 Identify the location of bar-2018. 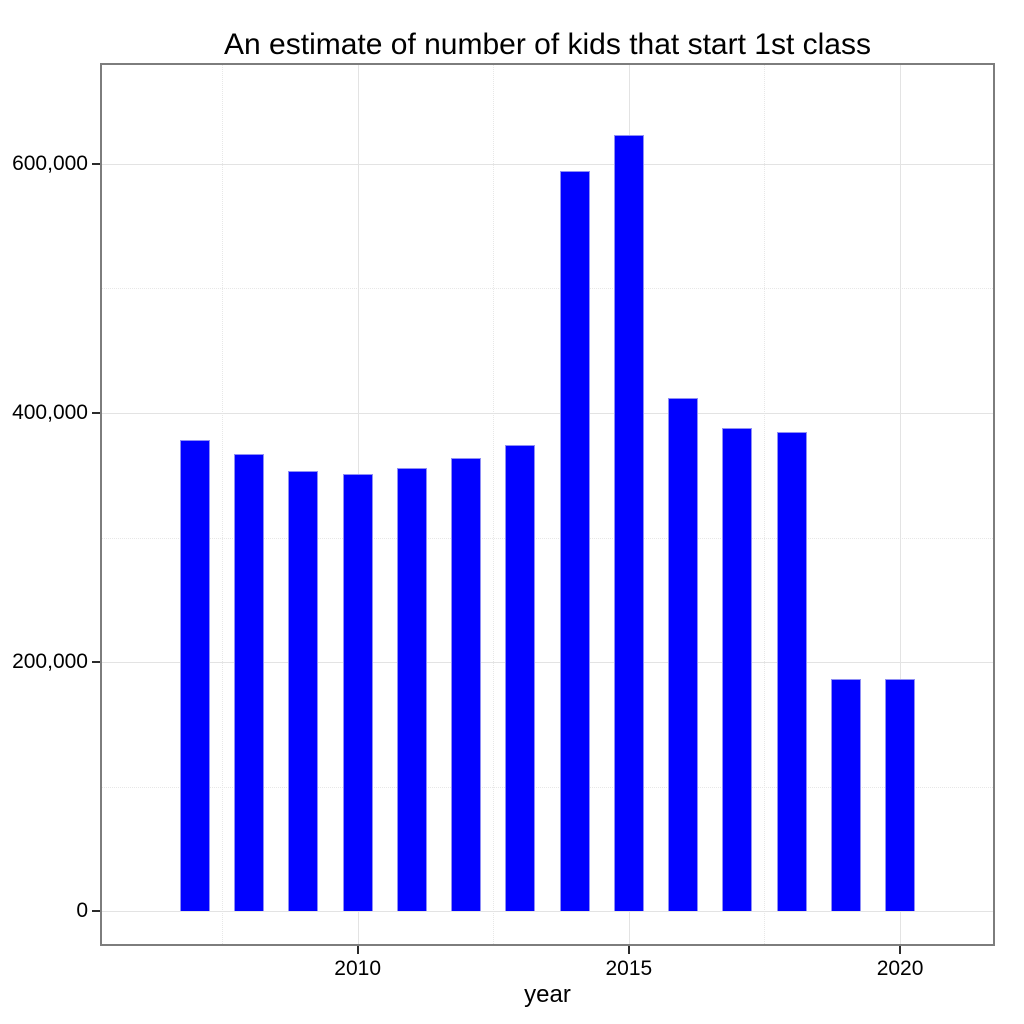
(791, 671).